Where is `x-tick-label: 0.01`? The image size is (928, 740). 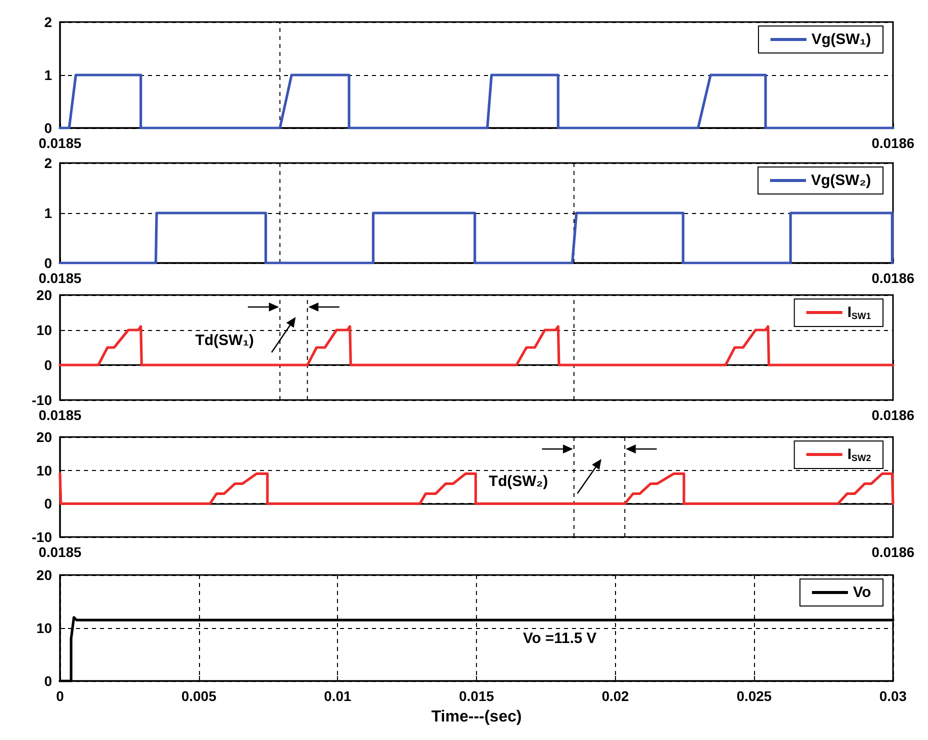
x-tick-label: 0.01 is located at coordinates (338, 696).